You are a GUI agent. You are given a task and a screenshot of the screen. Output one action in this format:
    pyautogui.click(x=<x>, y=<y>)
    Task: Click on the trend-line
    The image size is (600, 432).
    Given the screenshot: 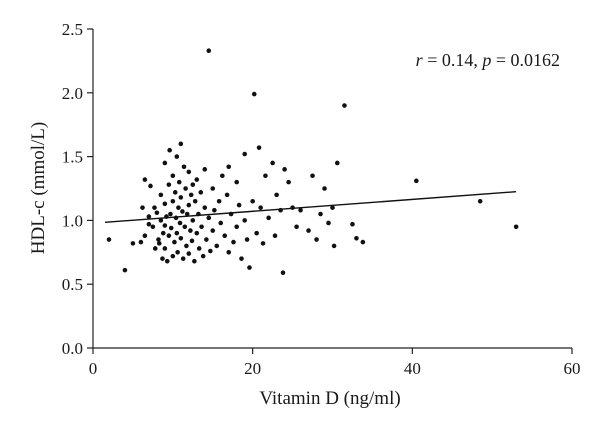 What is the action you would take?
    pyautogui.click(x=310, y=207)
    